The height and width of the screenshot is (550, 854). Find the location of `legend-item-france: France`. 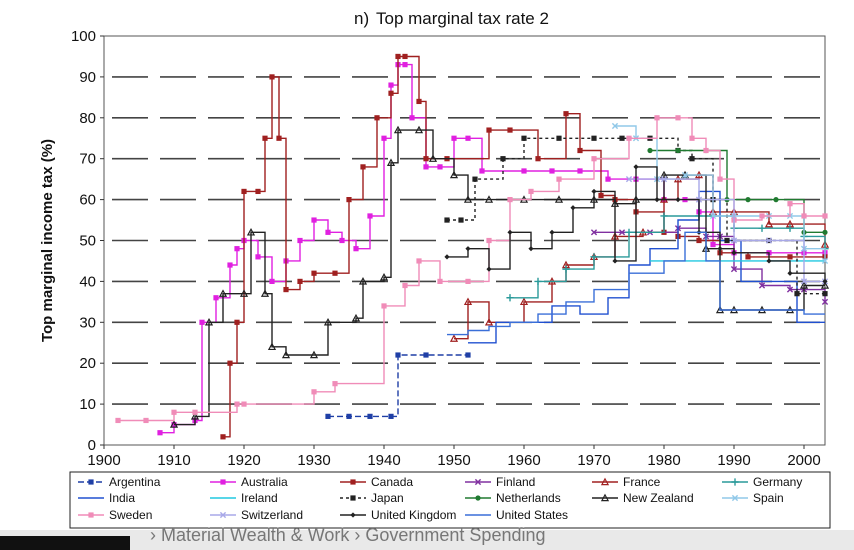

legend-item-france: France is located at coordinates (626, 482).